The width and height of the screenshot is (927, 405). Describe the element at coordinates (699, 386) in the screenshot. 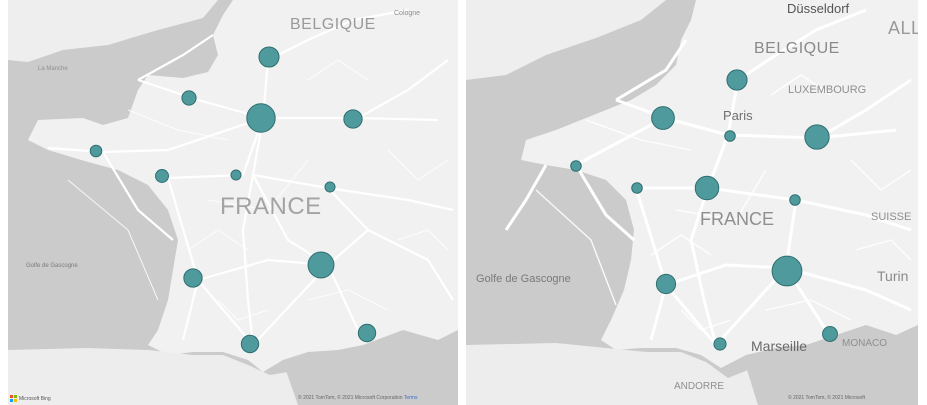

I see `label-andorre: ANDORRE` at that location.